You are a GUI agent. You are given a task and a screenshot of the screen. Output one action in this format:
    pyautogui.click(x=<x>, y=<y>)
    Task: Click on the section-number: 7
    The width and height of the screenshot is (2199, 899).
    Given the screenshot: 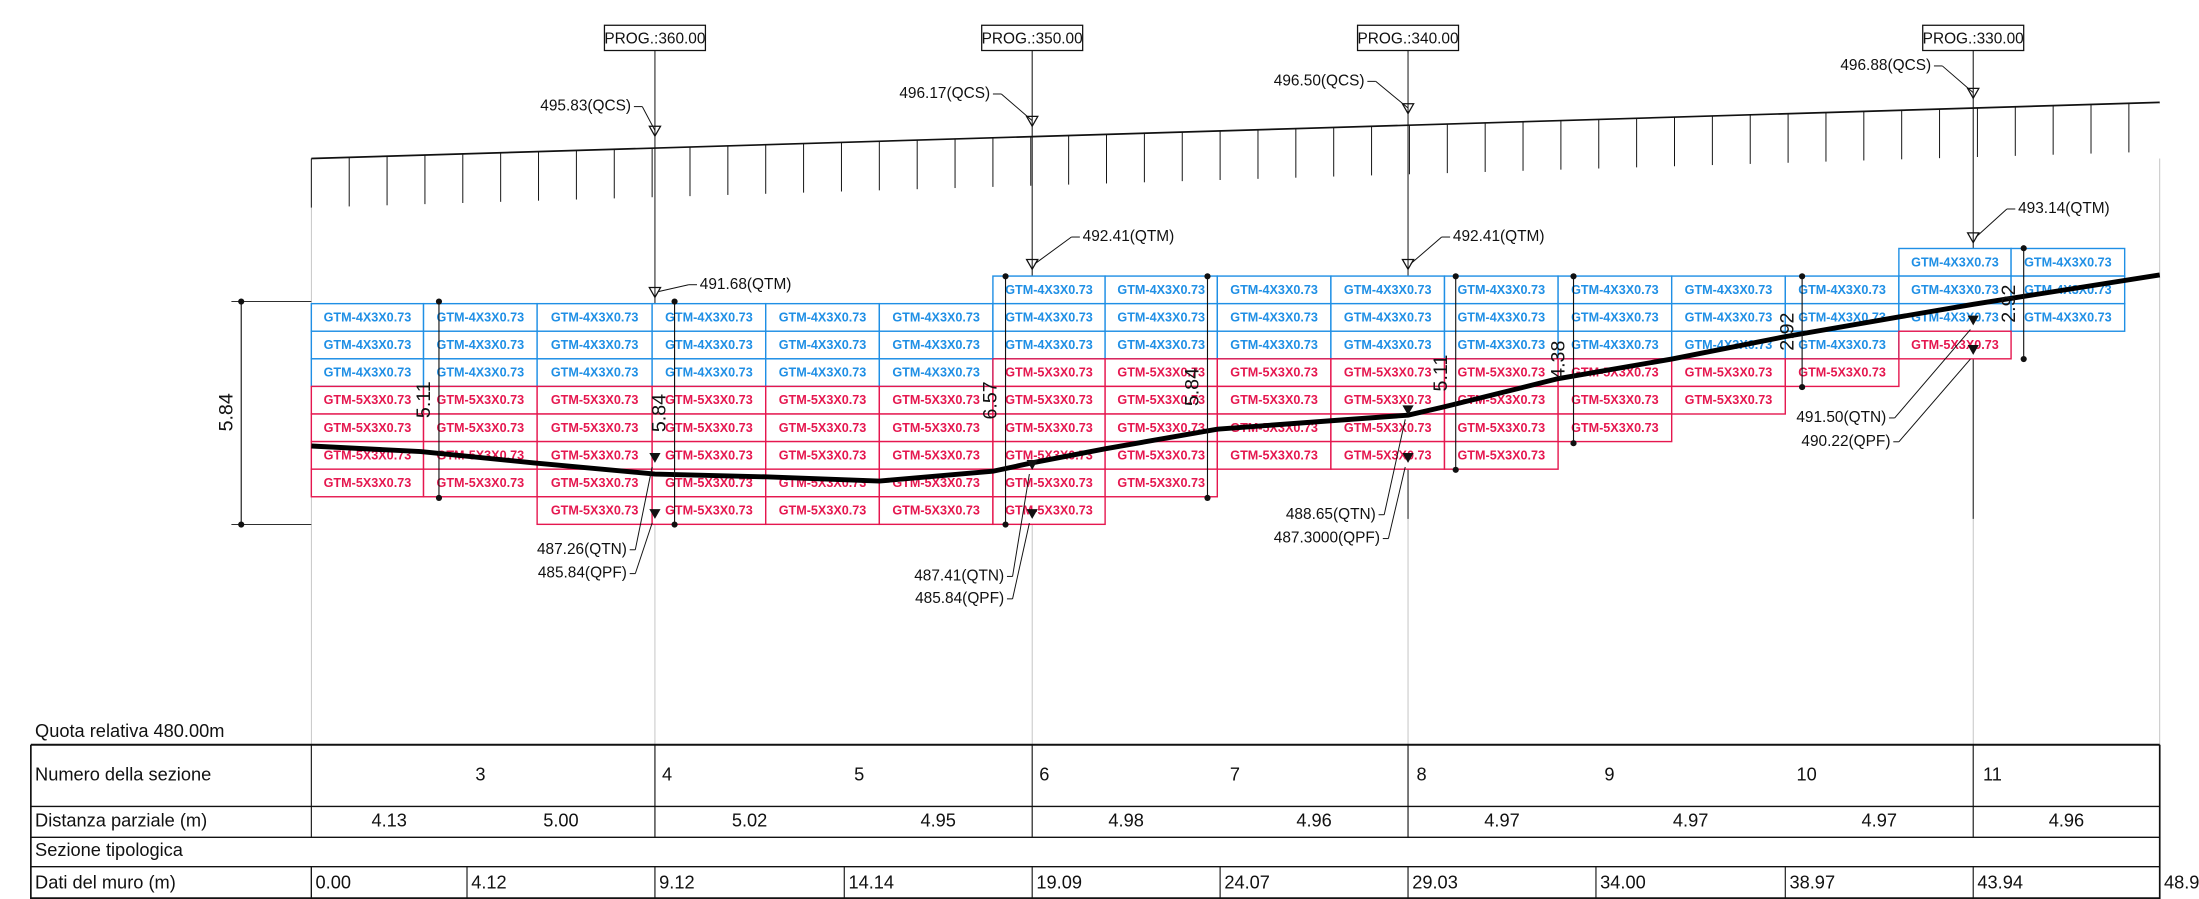 What is the action you would take?
    pyautogui.click(x=1235, y=773)
    